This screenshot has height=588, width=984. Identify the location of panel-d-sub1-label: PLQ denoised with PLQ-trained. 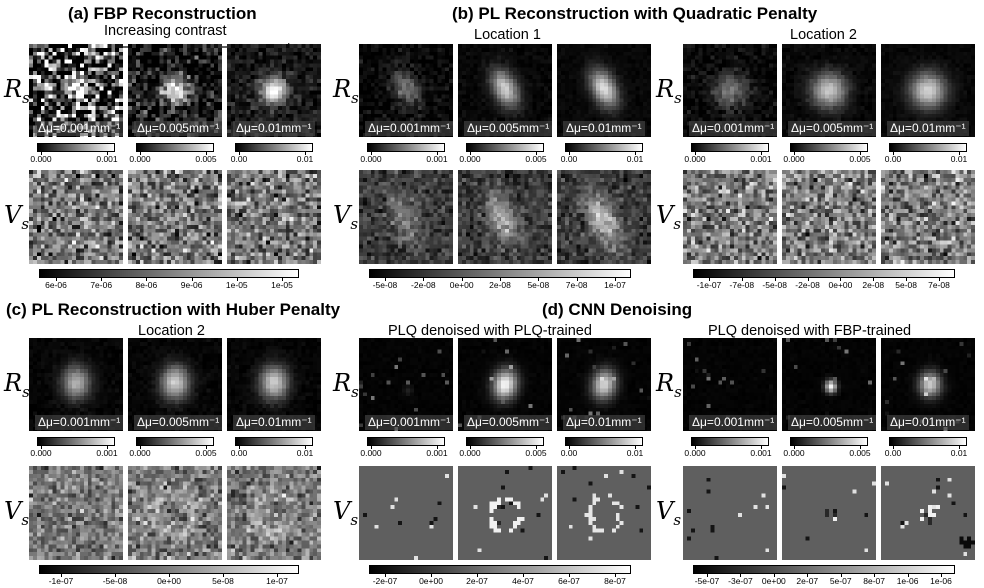
(490, 331).